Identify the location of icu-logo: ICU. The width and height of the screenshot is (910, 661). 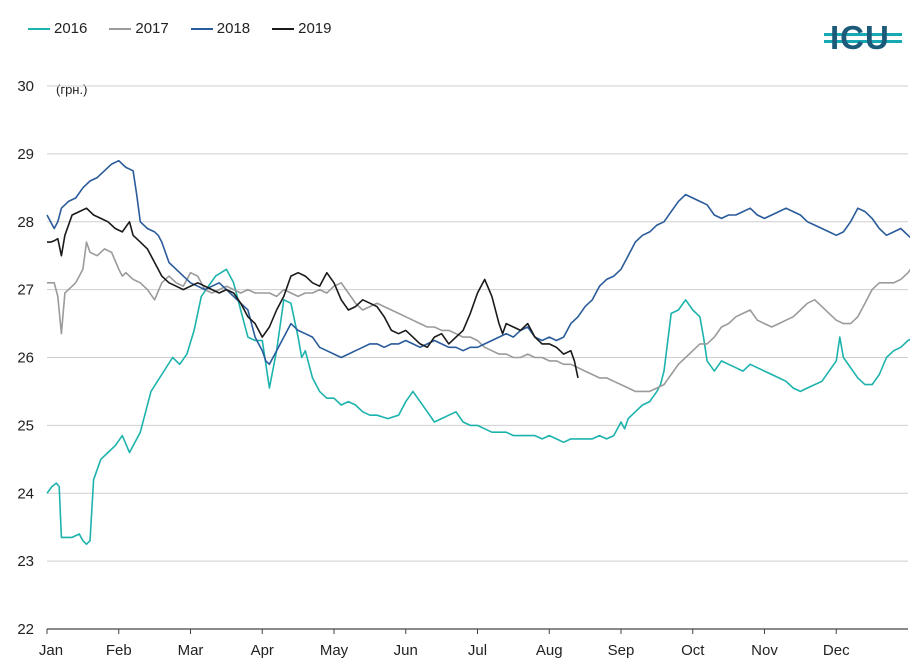
(863, 38).